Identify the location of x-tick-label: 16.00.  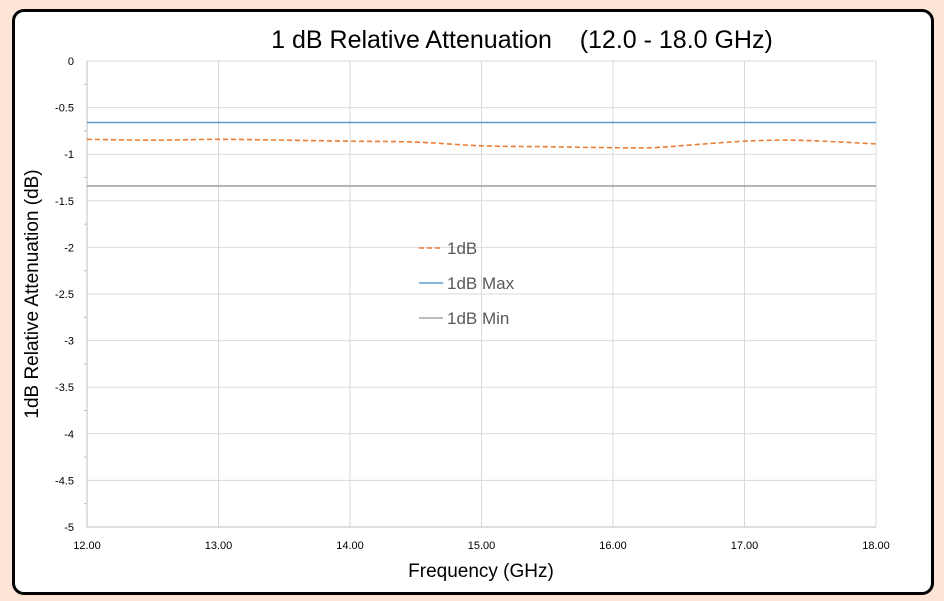
(613, 546).